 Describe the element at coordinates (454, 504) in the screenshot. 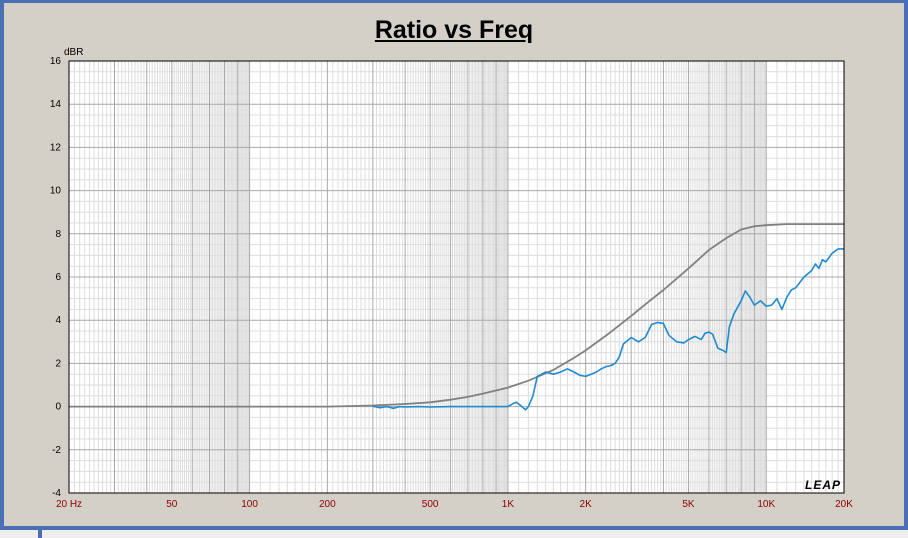

I see `x-tick-labels: 20 Hz 50 100 200 500 1K 2K 5K 10K 20K` at that location.